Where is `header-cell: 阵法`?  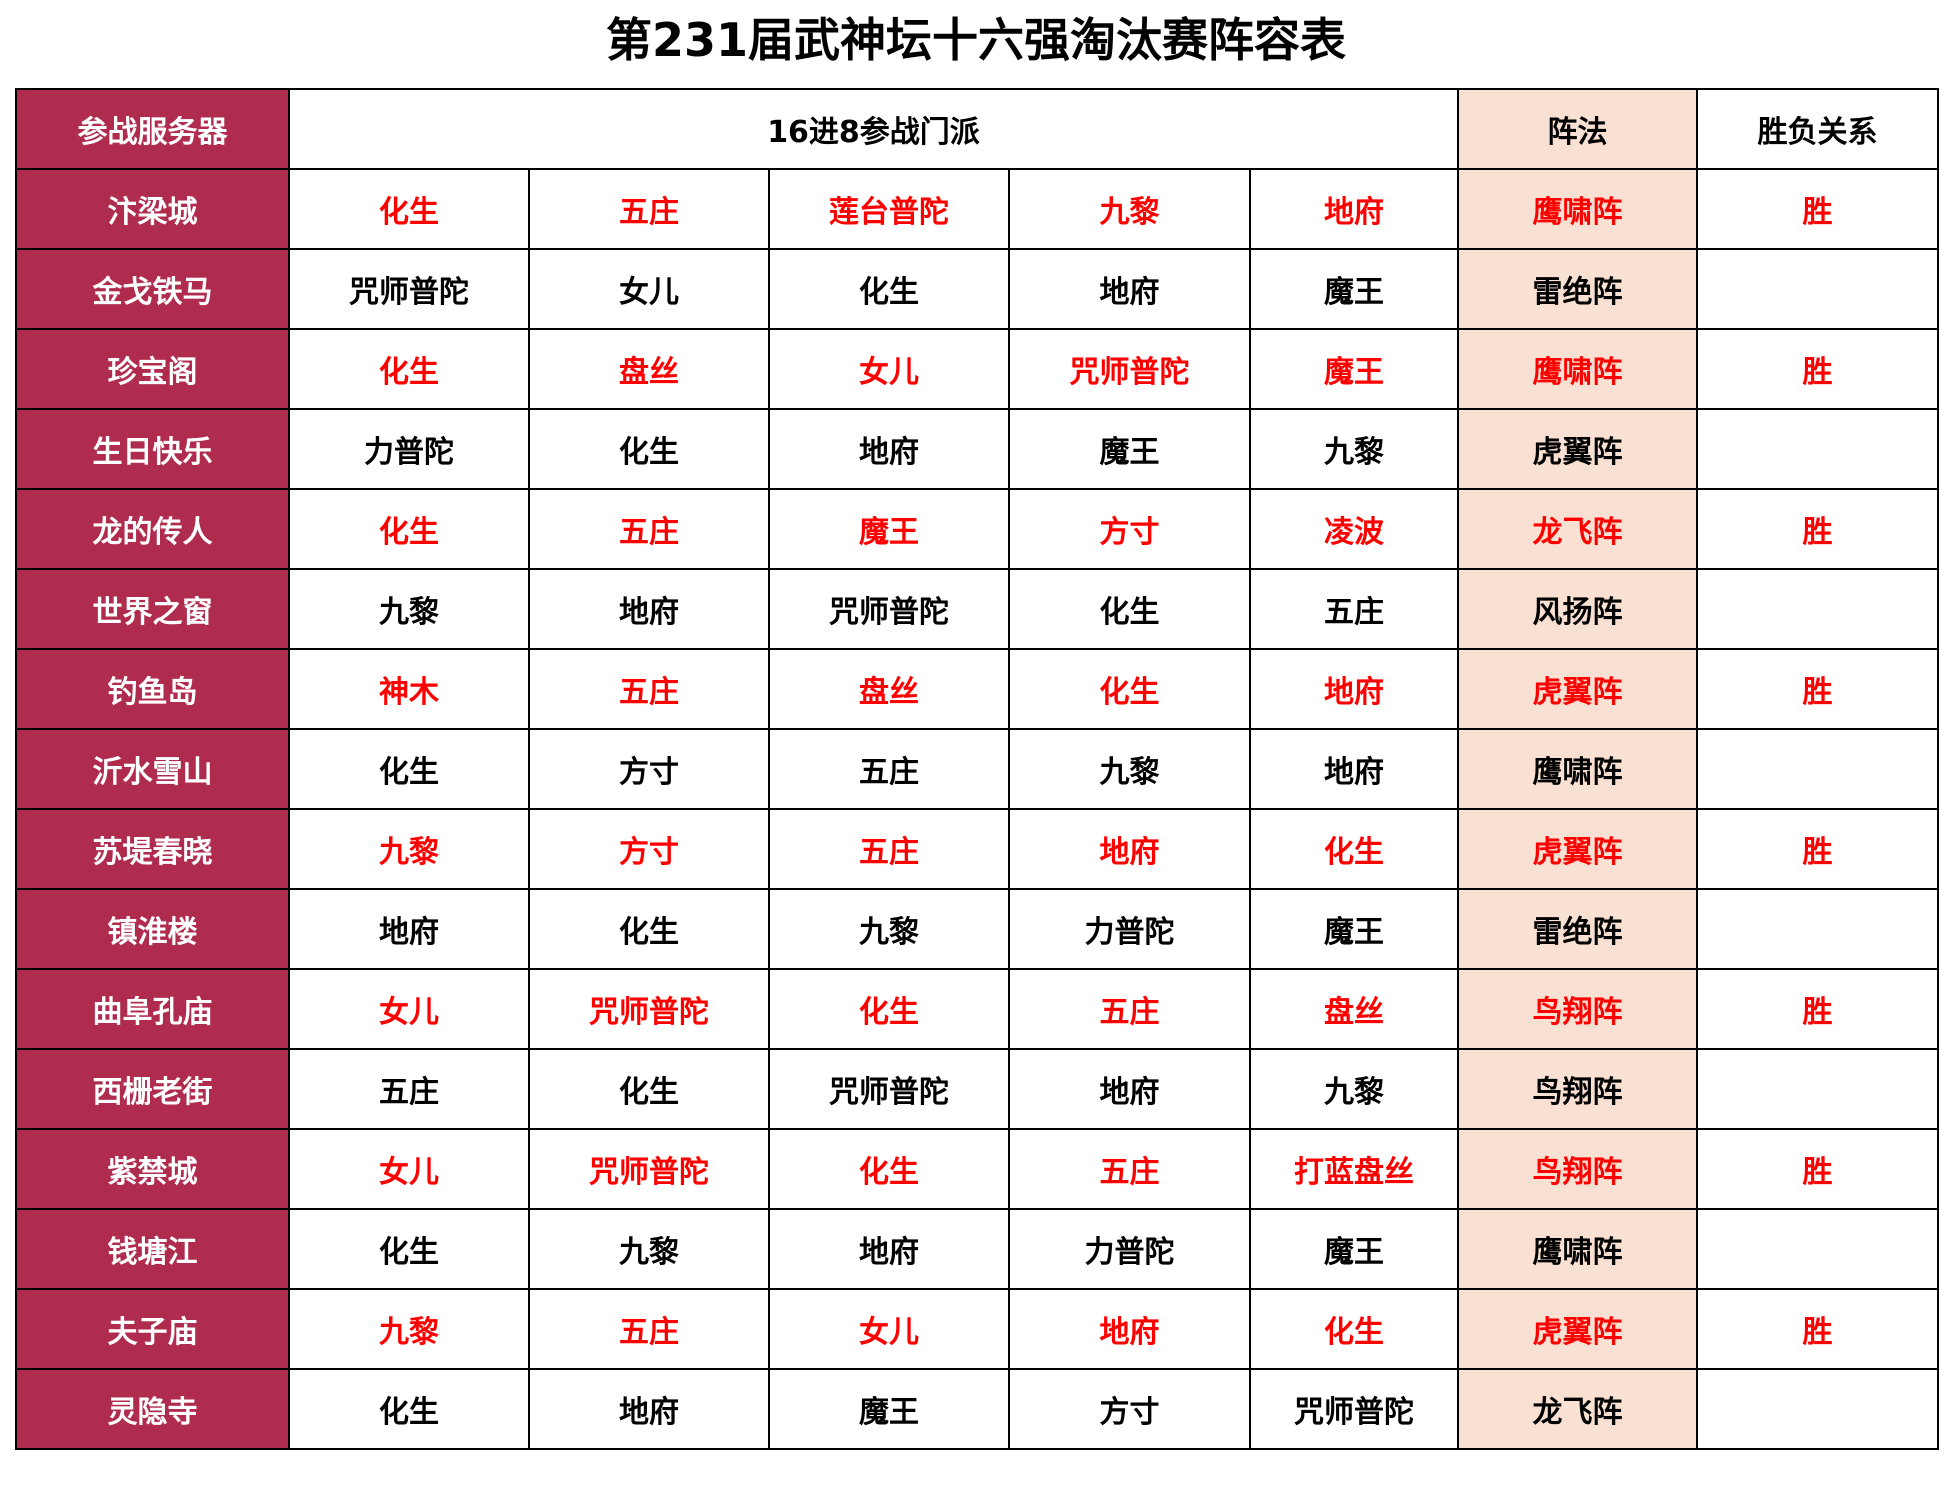 header-cell: 阵法 is located at coordinates (1578, 129).